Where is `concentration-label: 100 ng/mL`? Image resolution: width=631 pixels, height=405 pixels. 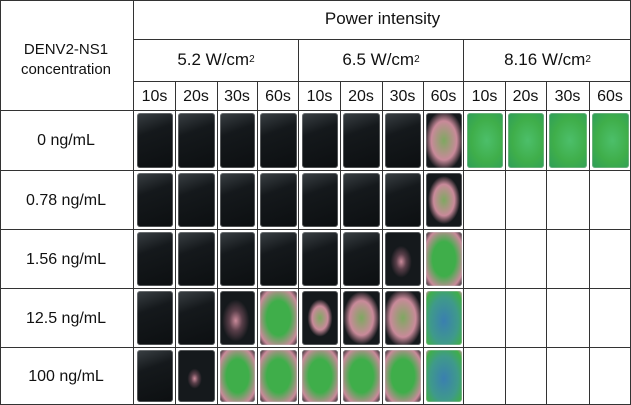
concentration-label: 100 ng/mL is located at coordinates (66, 376).